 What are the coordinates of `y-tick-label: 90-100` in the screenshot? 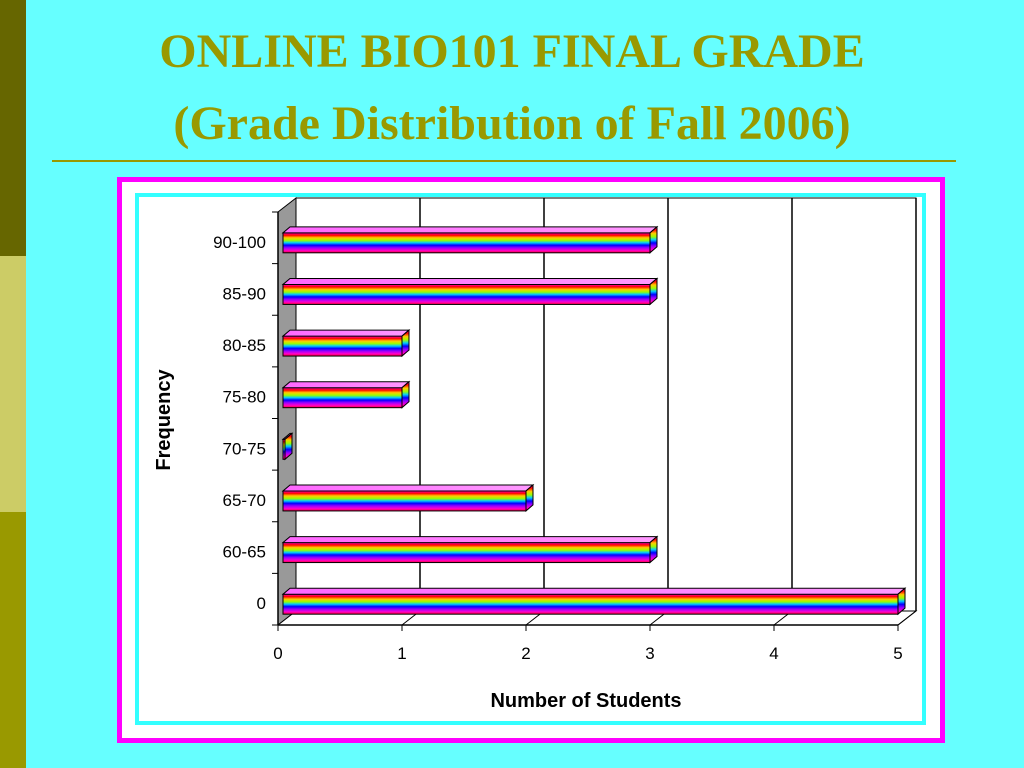 It's located at (239, 242).